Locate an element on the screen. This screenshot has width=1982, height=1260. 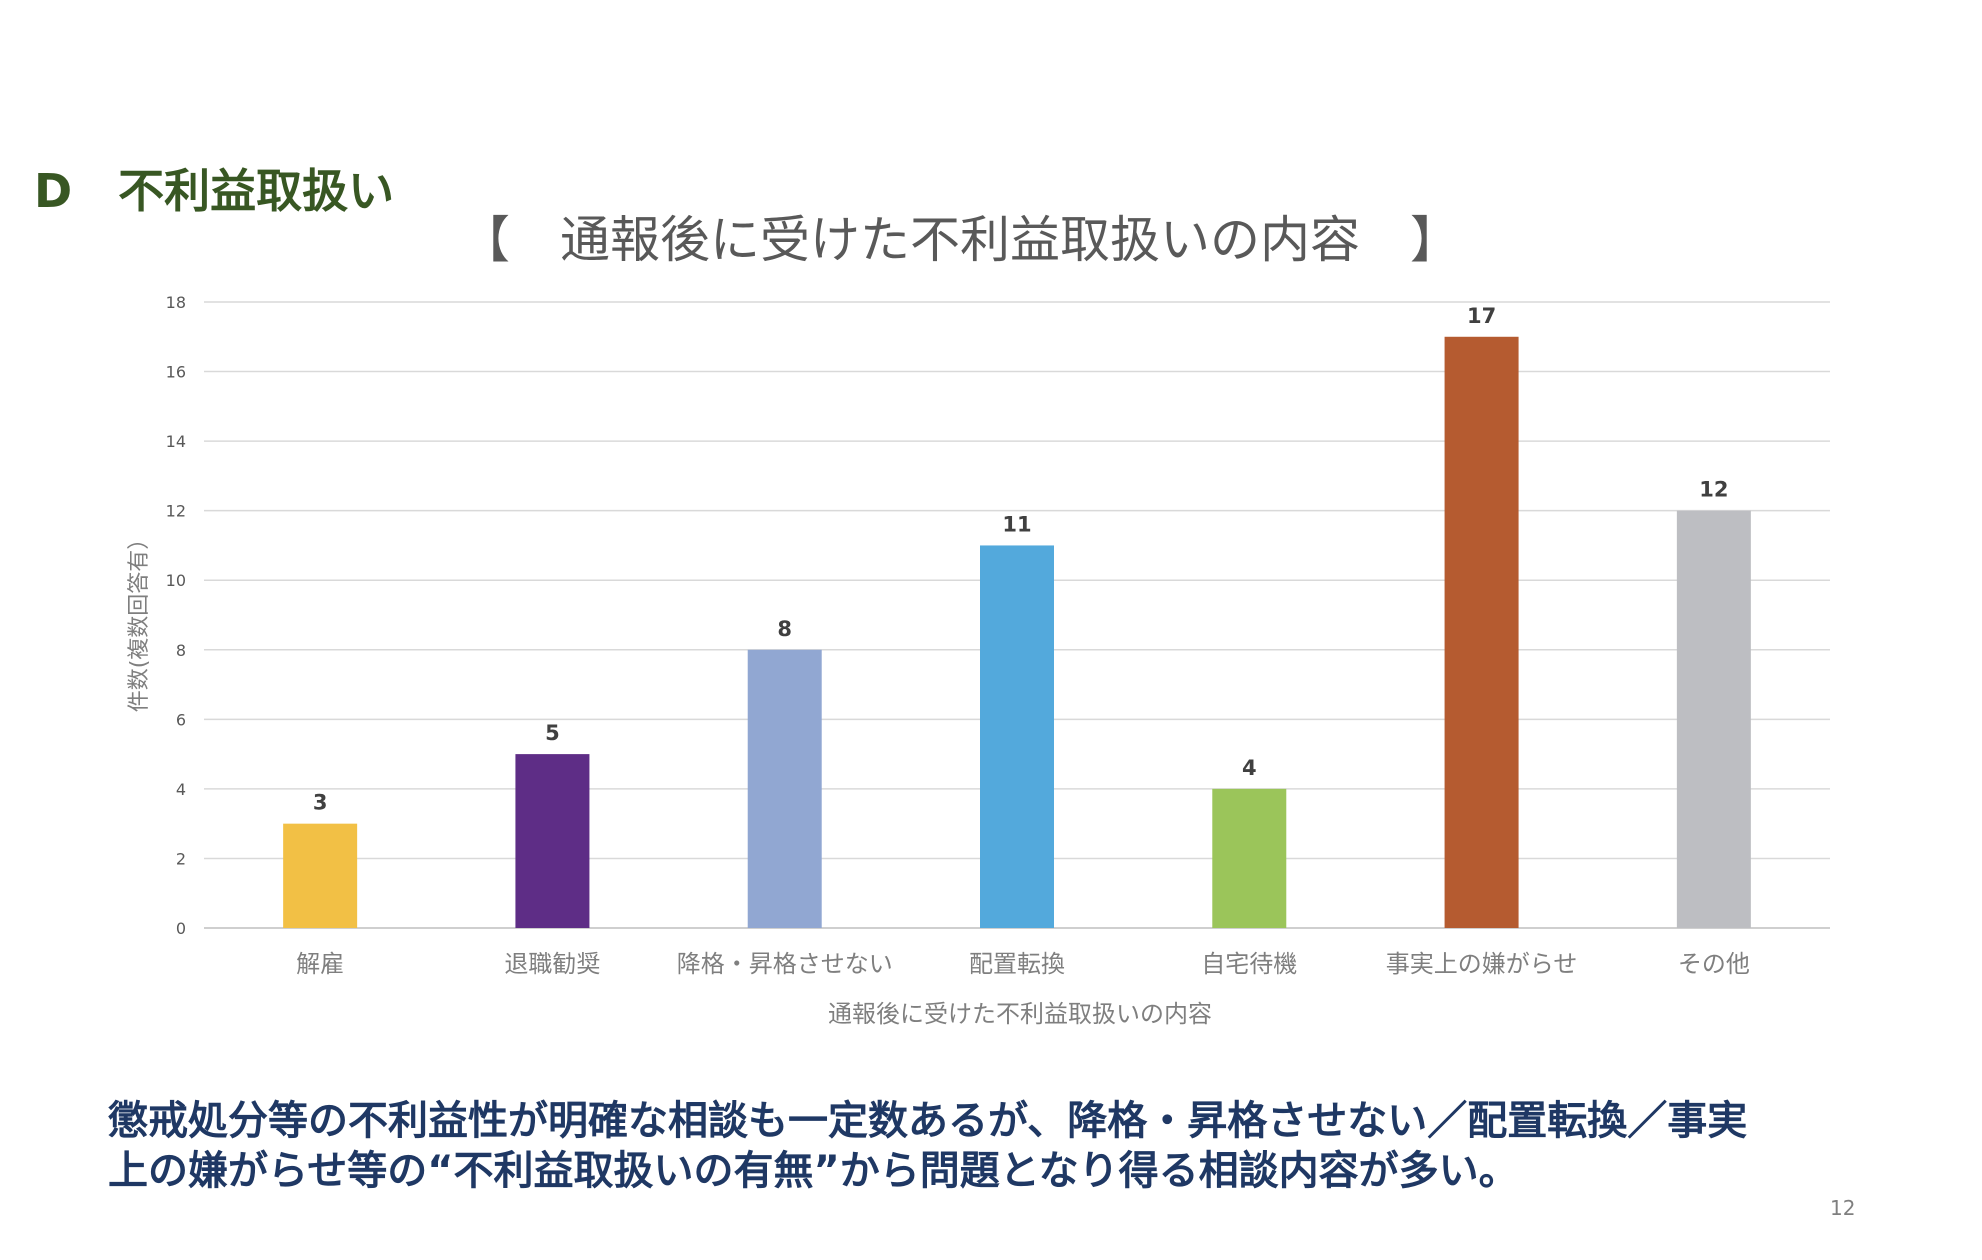
chart-title: 【 通報後に受けた不利益取扱いの内容 】 is located at coordinates (960, 240).